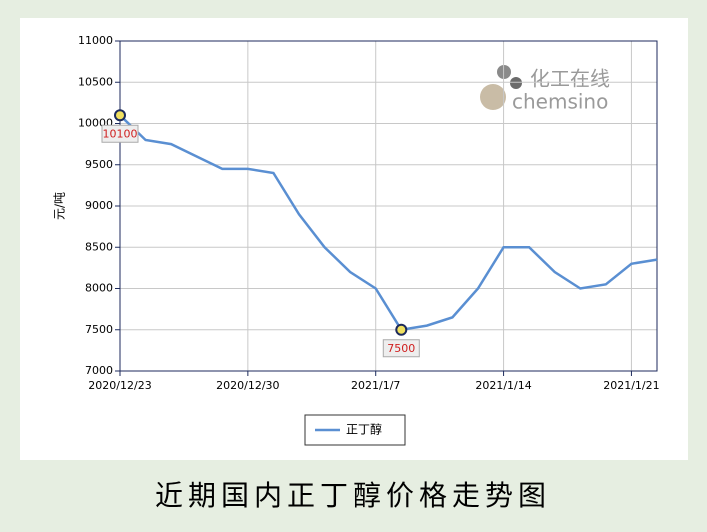  What do you see at coordinates (247, 385) in the screenshot?
I see `x-tick-label: 2020/12/30` at bounding box center [247, 385].